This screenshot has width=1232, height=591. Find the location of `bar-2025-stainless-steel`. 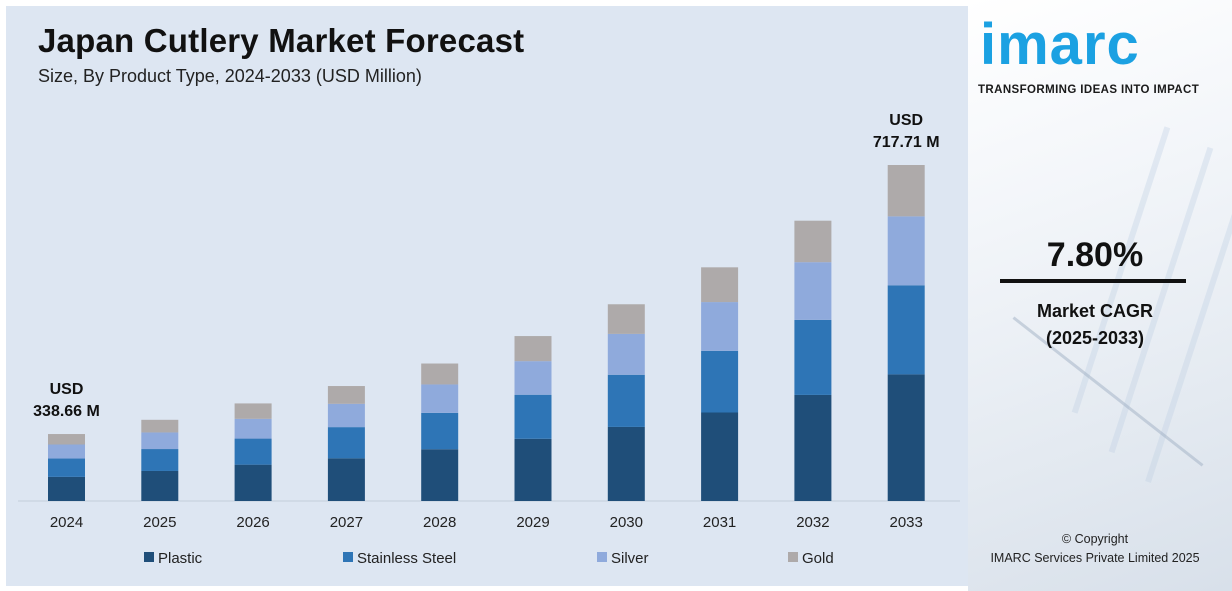

bar-2025-stainless-steel is located at coordinates (160, 460).